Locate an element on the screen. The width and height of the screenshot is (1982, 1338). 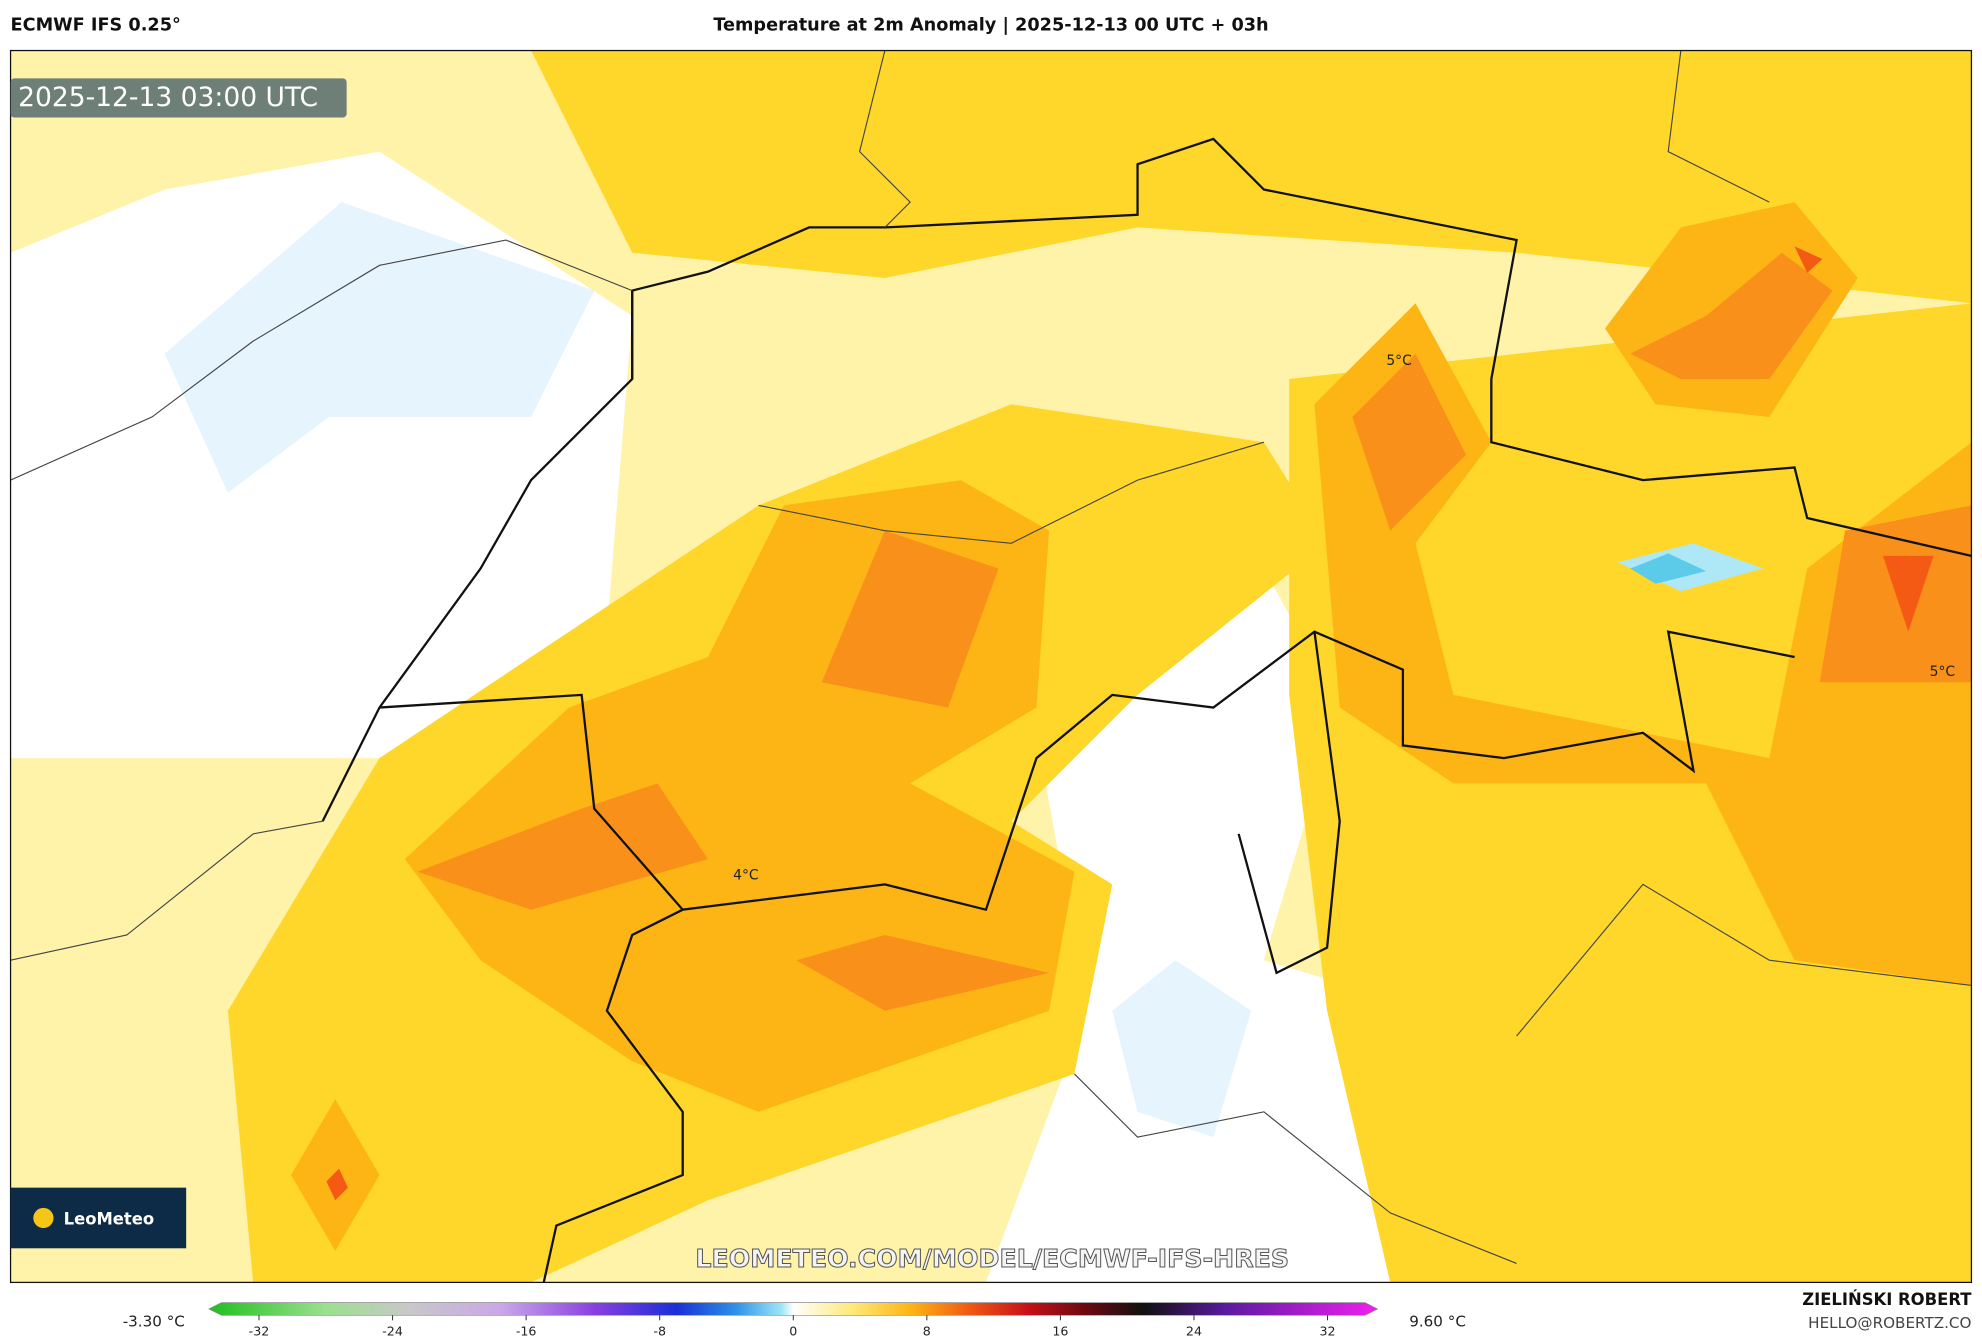
colorbar-tick-label: 24 is located at coordinates (1194, 1330).